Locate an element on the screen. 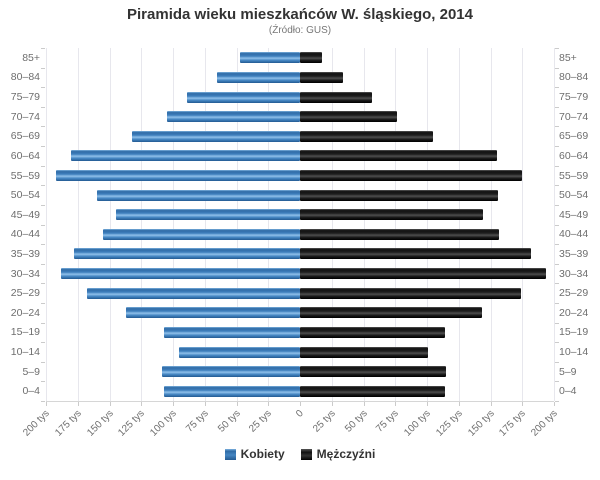 Image resolution: width=600 pixels, height=480 pixels. age-label-right: 25–29 is located at coordinates (574, 293).